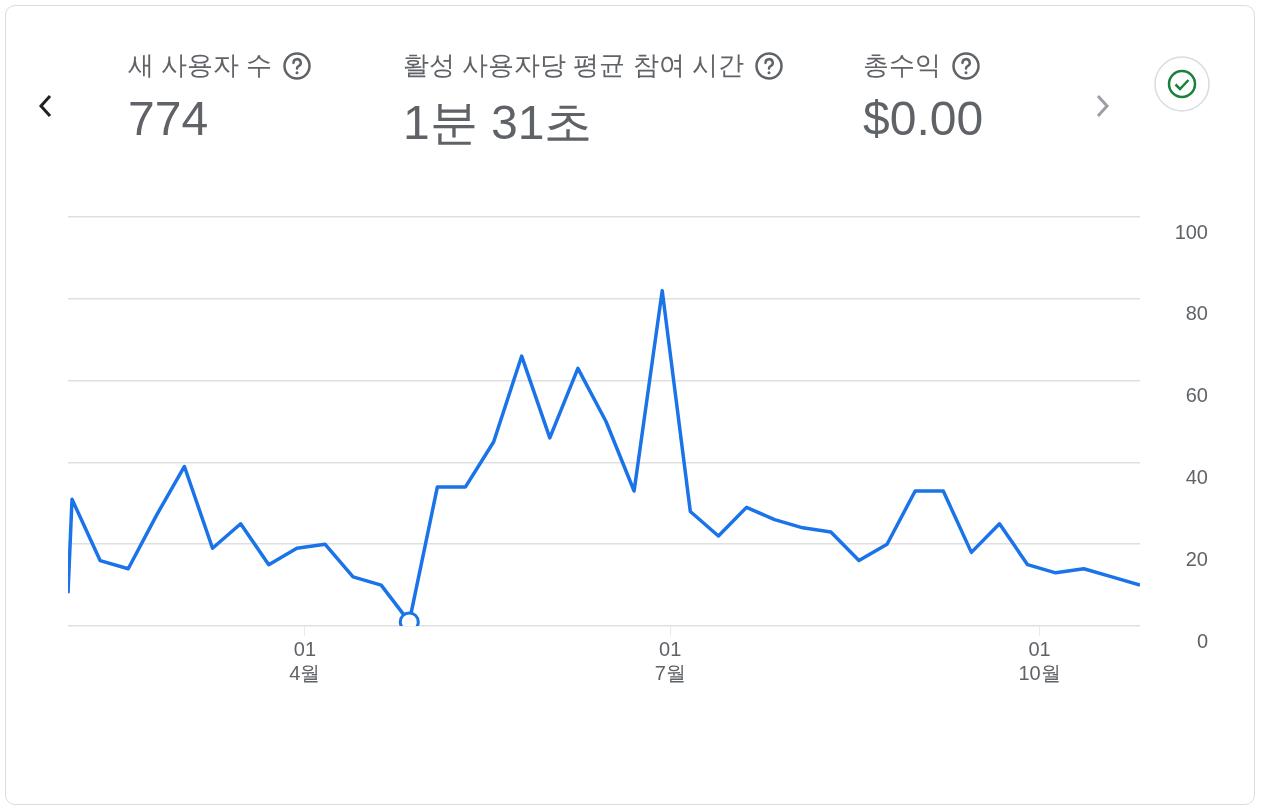  Describe the element at coordinates (169, 118) in the screenshot. I see `text: 774` at that location.